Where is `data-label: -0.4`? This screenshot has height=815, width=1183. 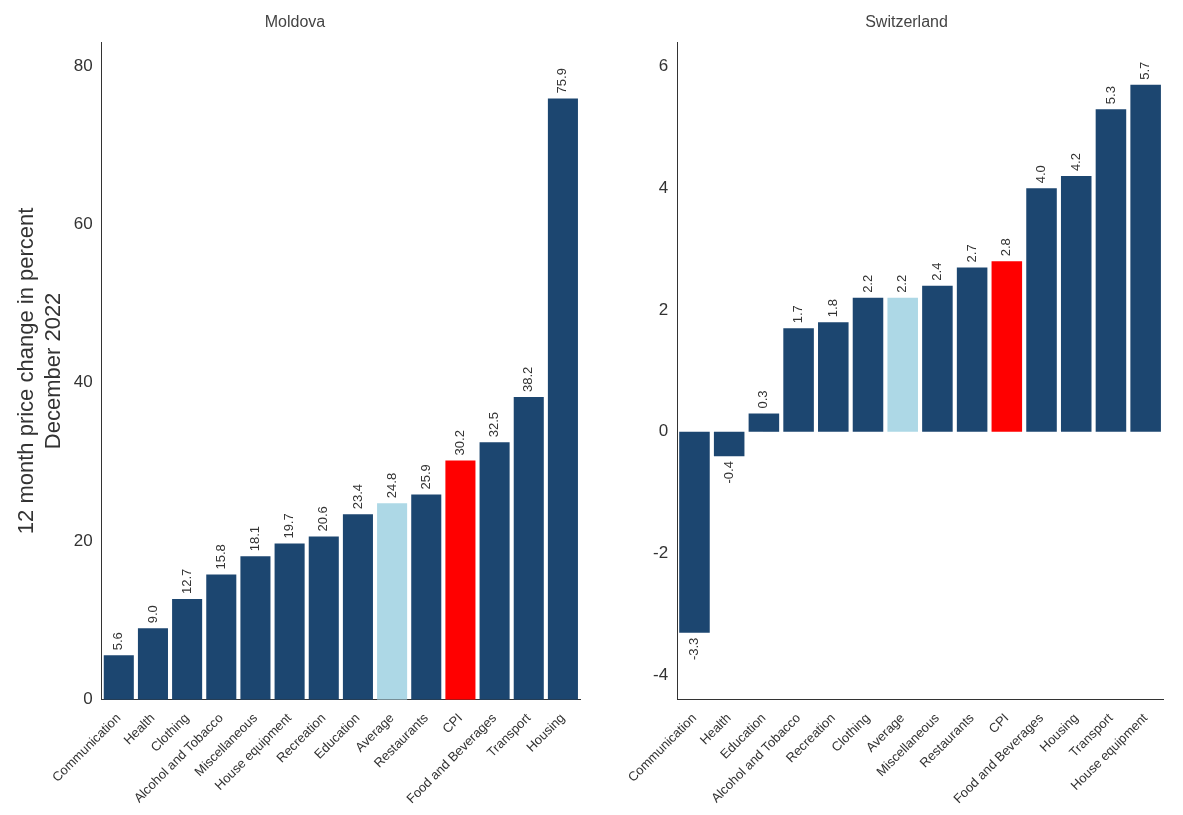
data-label: -0.4 is located at coordinates (728, 472).